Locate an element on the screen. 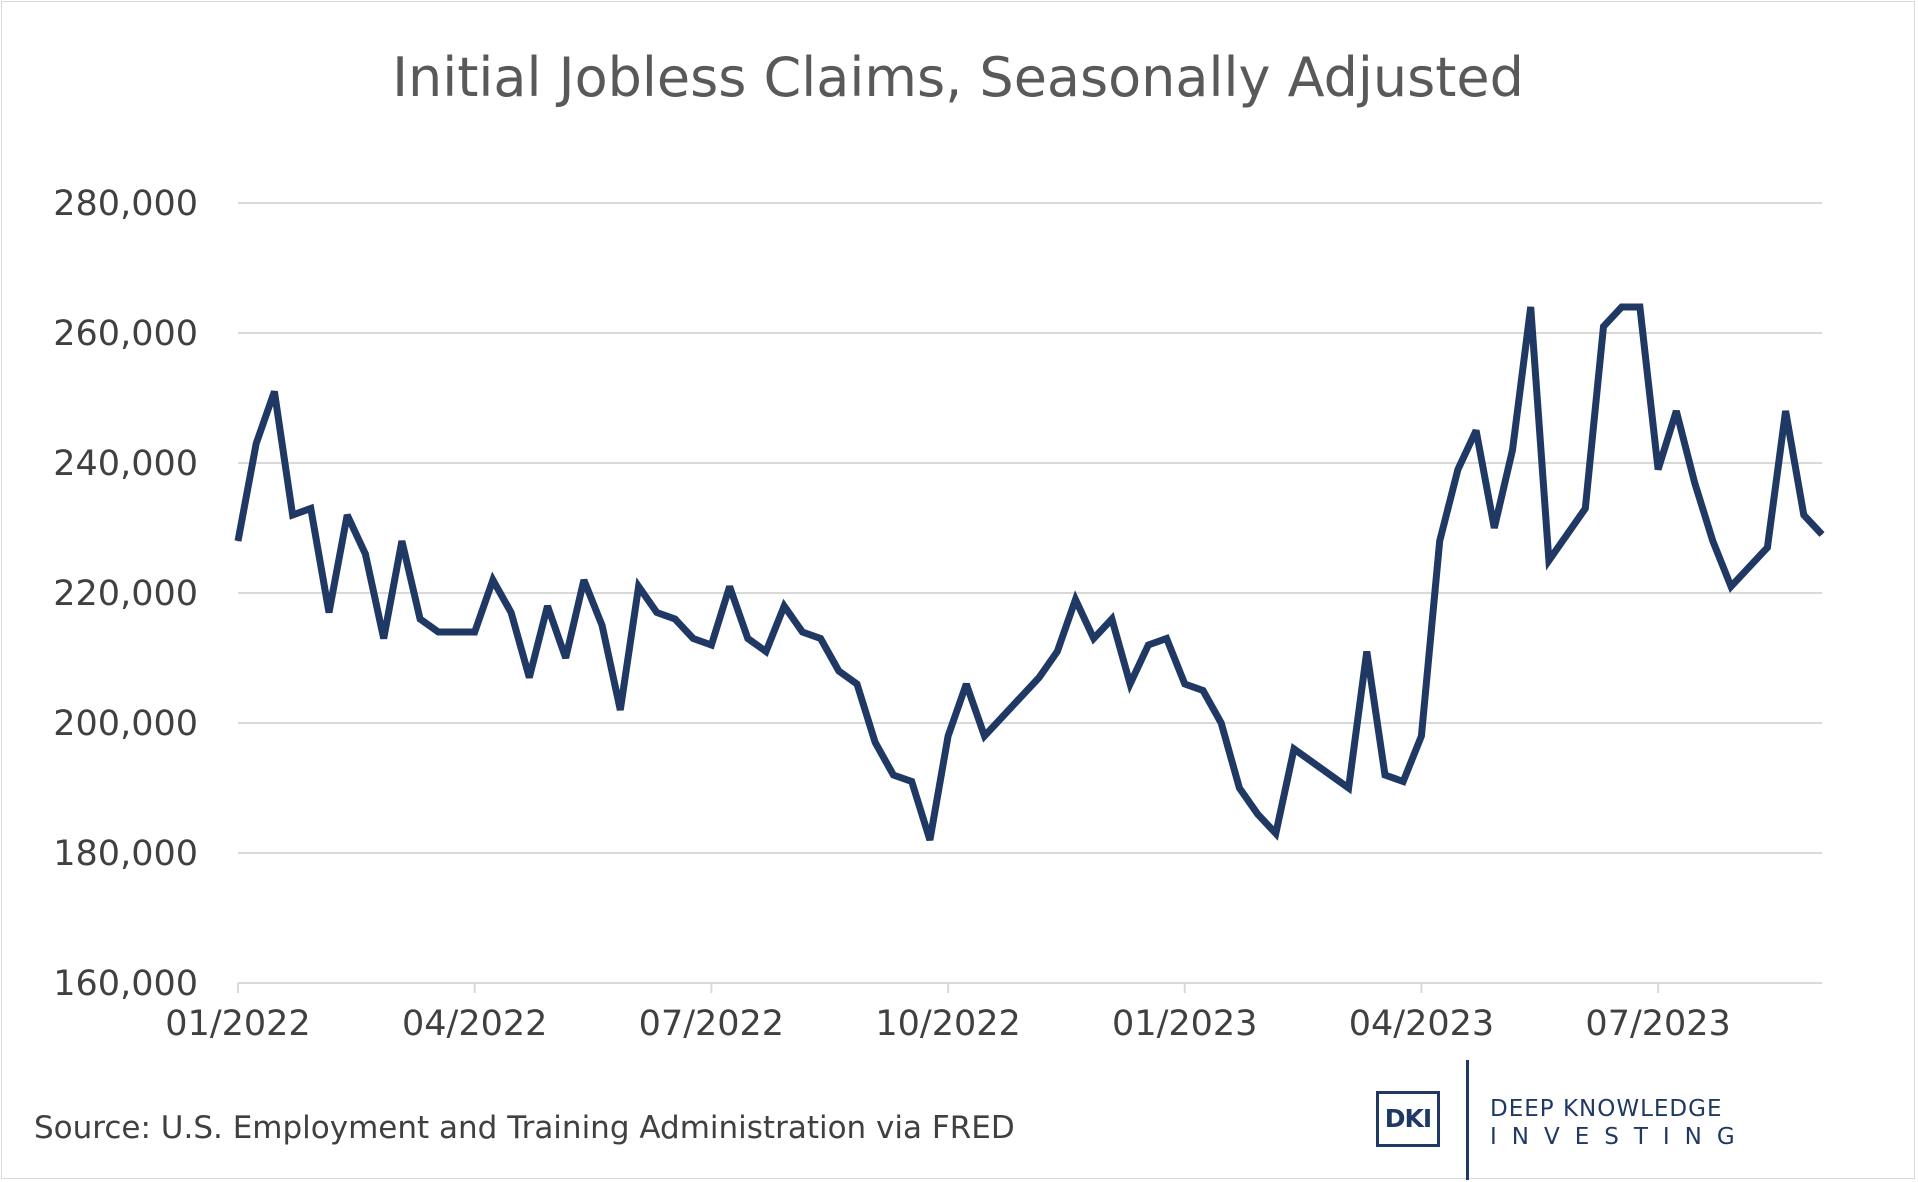  dki-logo: DKI DEEP KNOWLEDGE INVESTING is located at coordinates (1586, 1120).